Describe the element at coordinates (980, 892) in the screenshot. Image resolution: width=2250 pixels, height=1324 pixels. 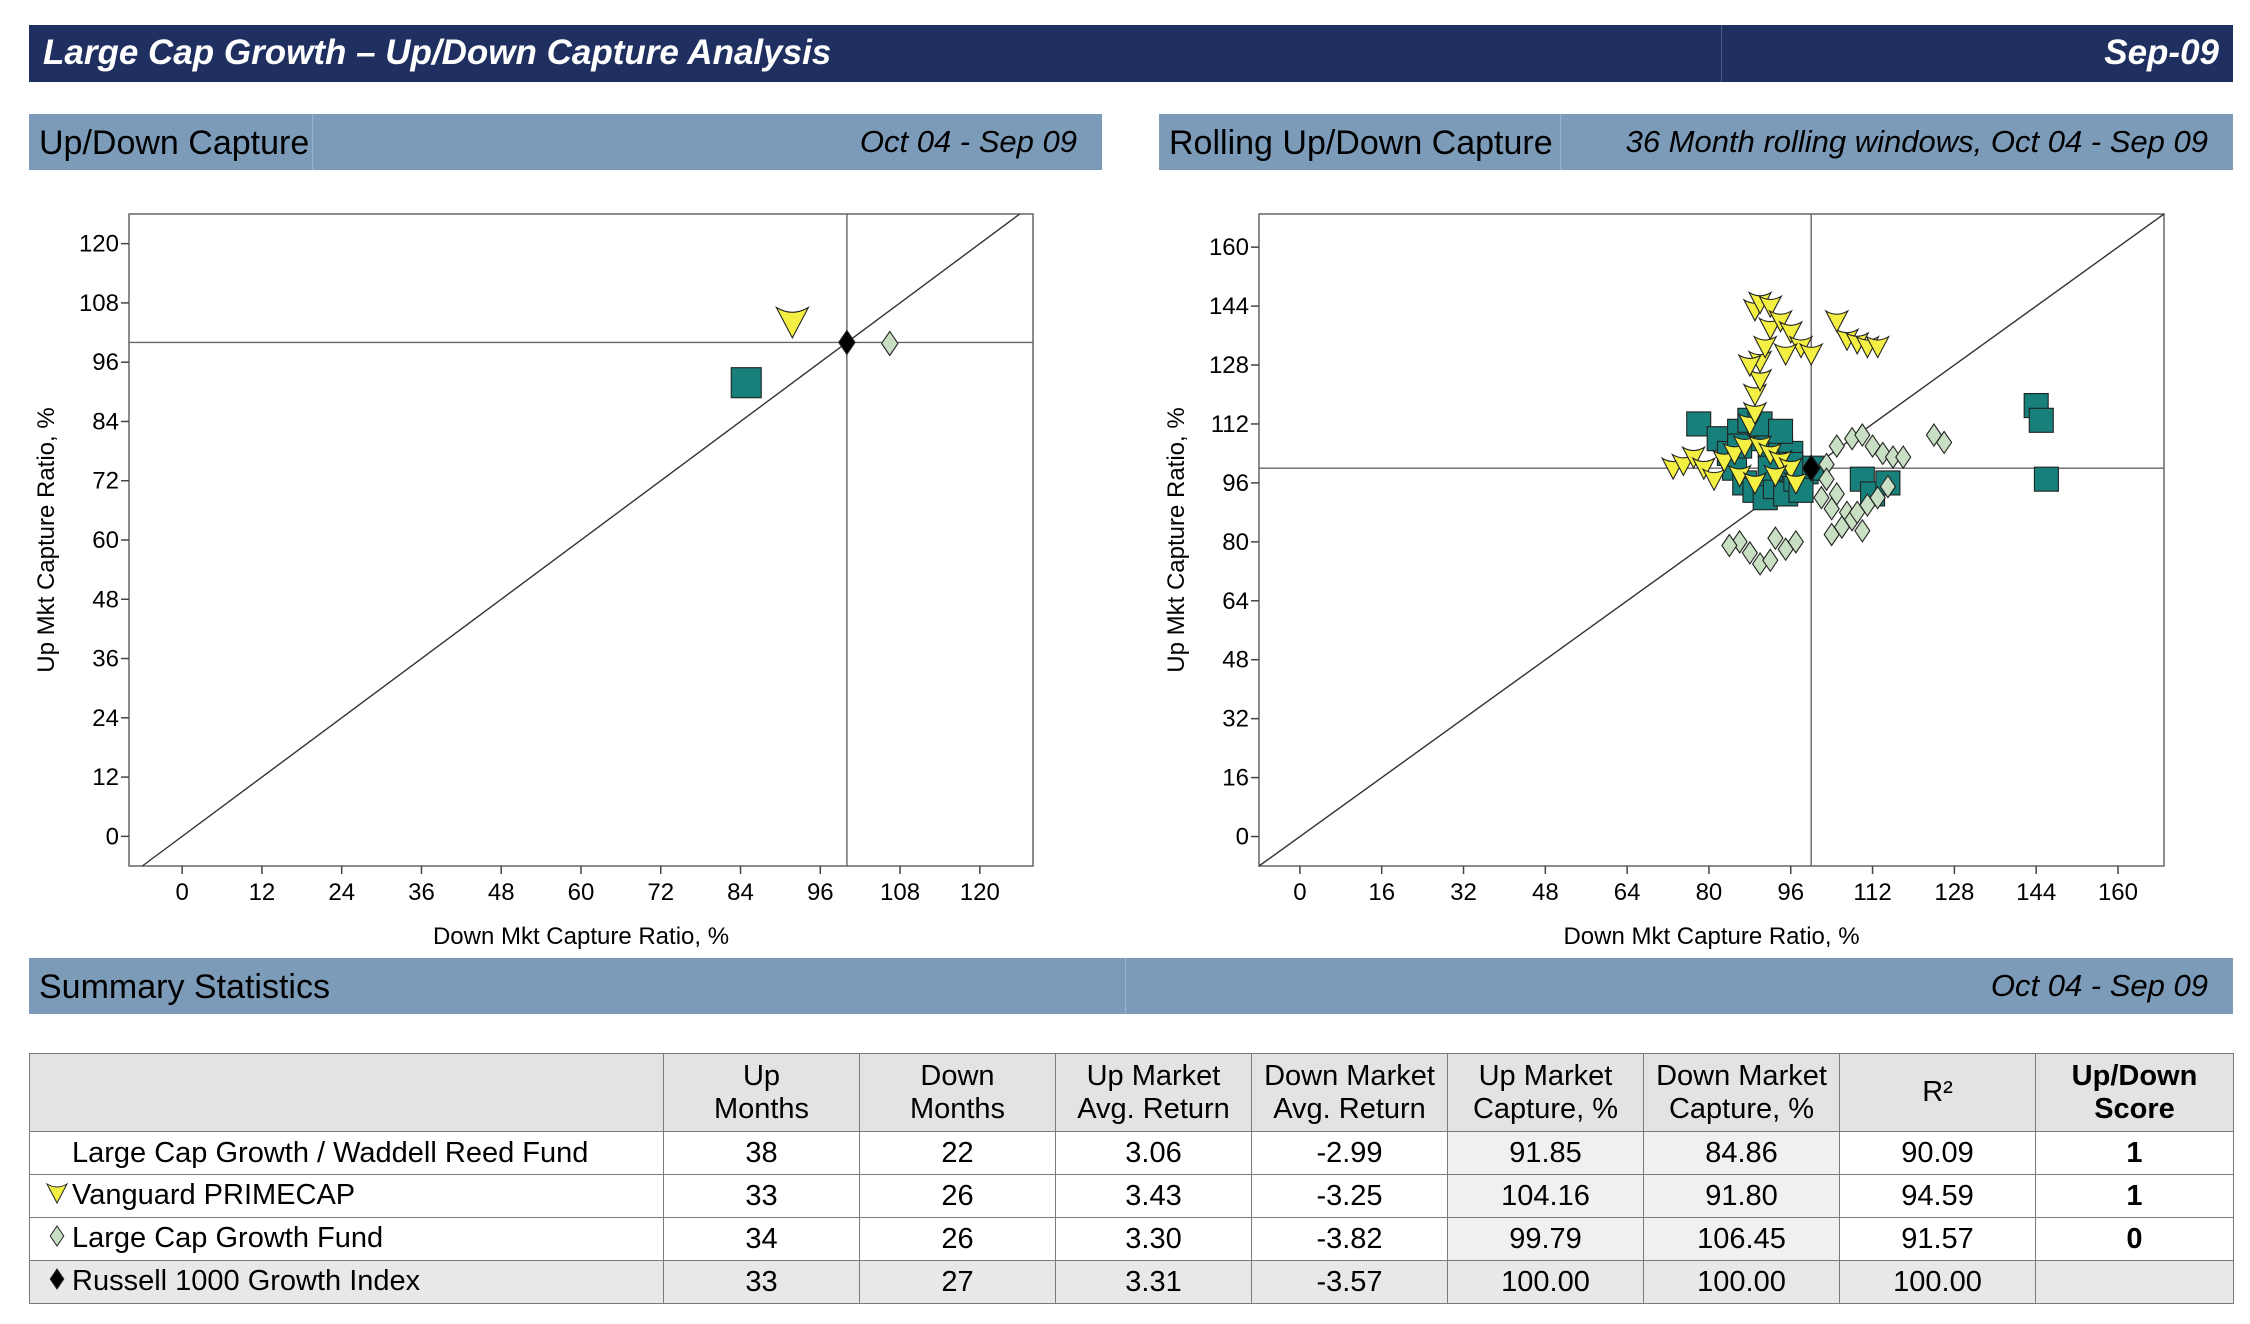
I see `x-tick-label: 120` at that location.